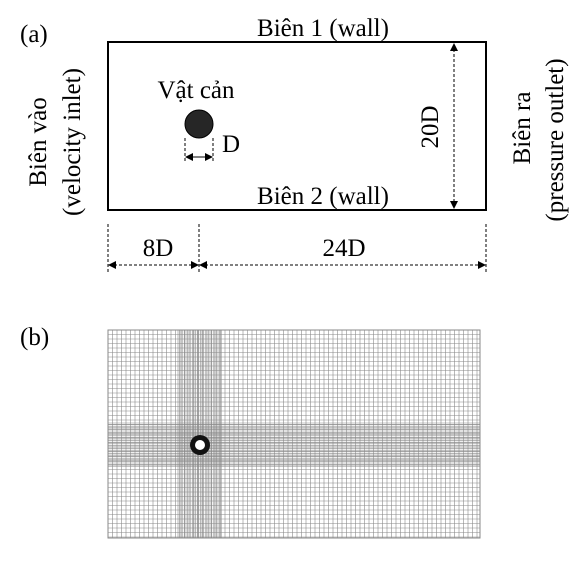 The width and height of the screenshot is (577, 561). Describe the element at coordinates (343, 248) in the screenshot. I see `downstream-label: 24D` at that location.